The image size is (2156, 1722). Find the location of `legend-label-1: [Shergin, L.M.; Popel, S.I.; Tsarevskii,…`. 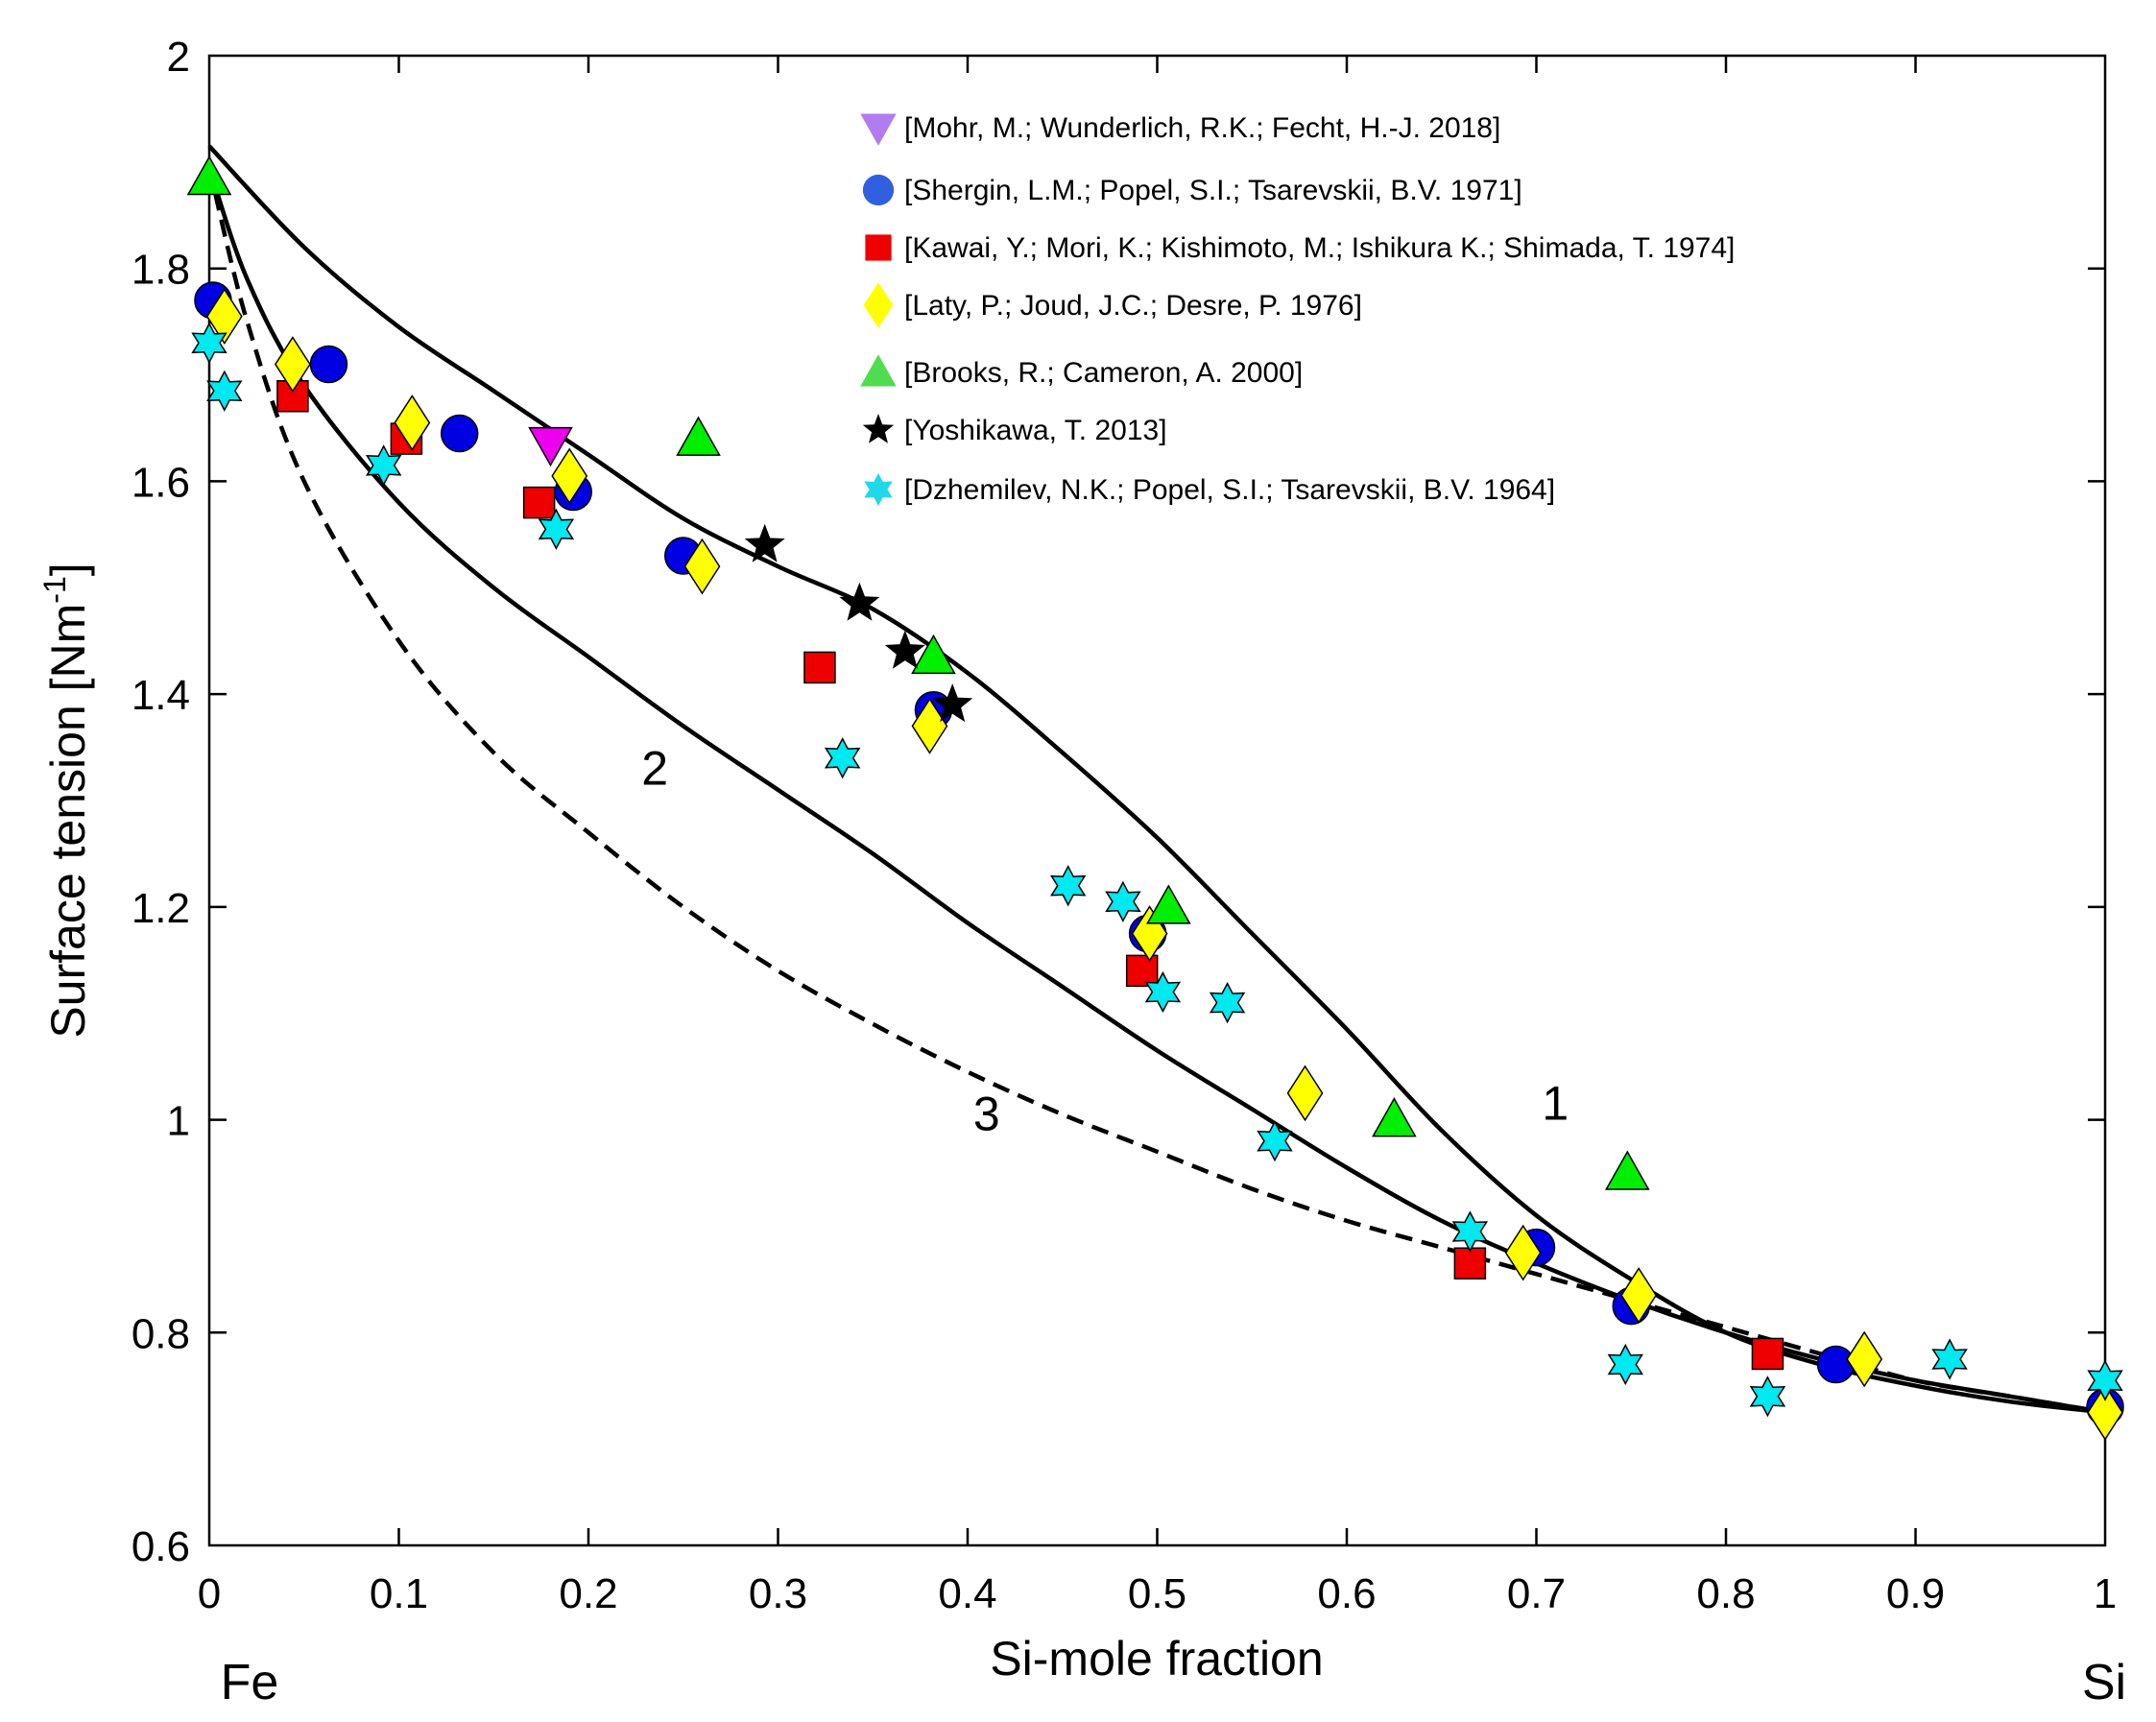

legend-label-1: [Shergin, L.M.; Popel, S.I.; Tsarevskii,… is located at coordinates (1213, 191).